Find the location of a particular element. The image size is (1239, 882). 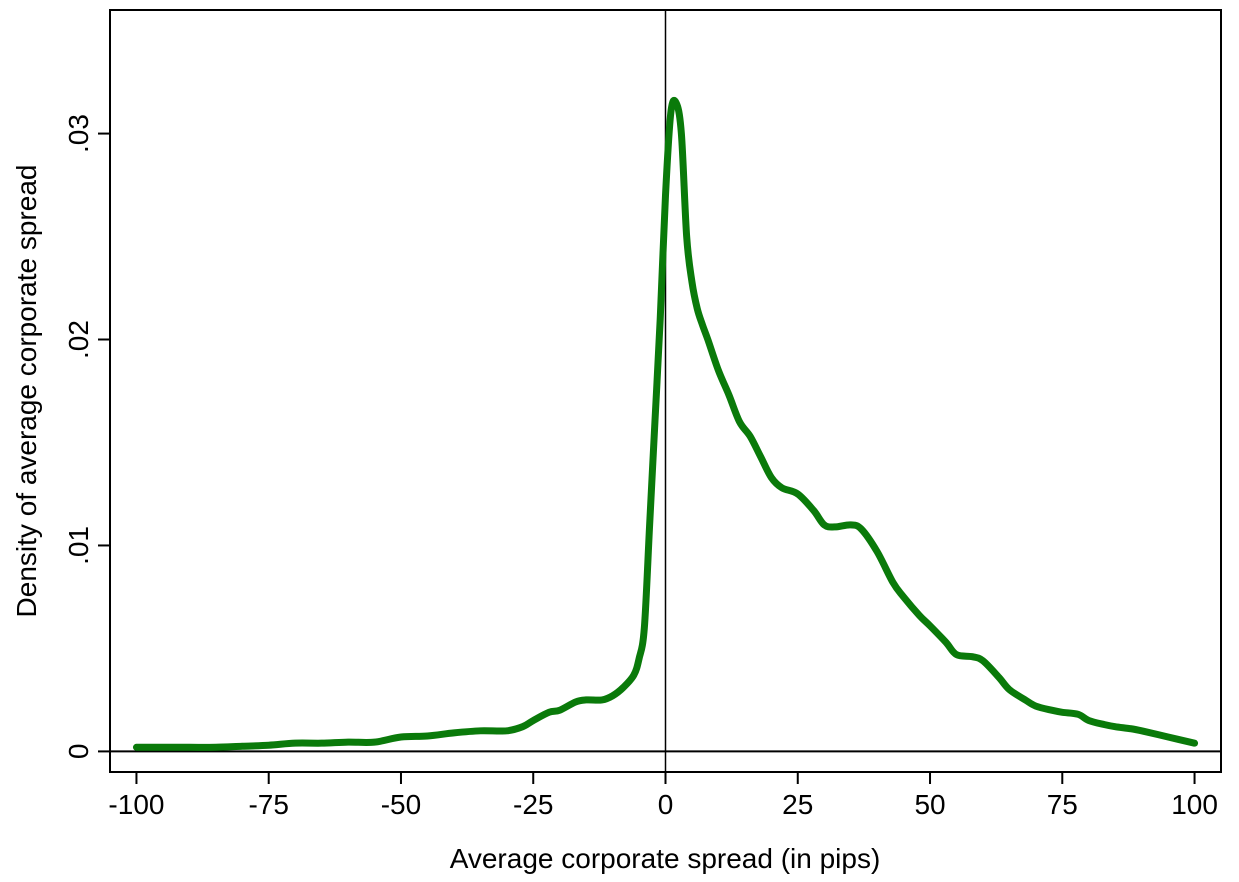

x-tick-label: -50 is located at coordinates (401, 804).